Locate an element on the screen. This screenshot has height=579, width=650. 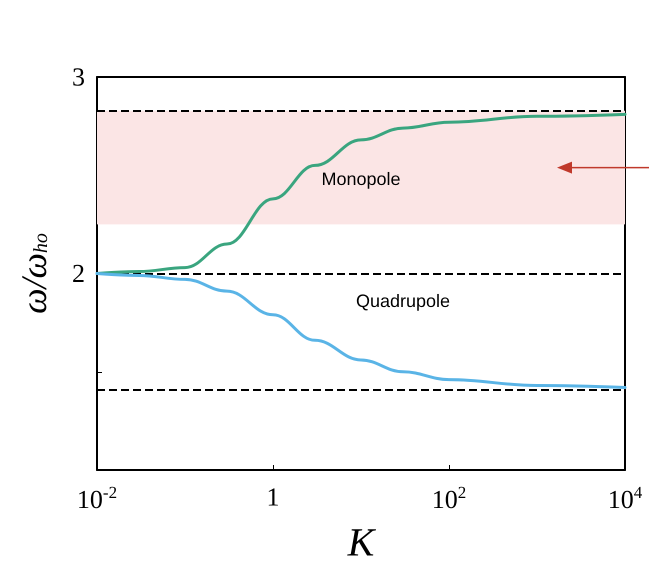
x-tick-label: 1 is located at coordinates (273, 497).